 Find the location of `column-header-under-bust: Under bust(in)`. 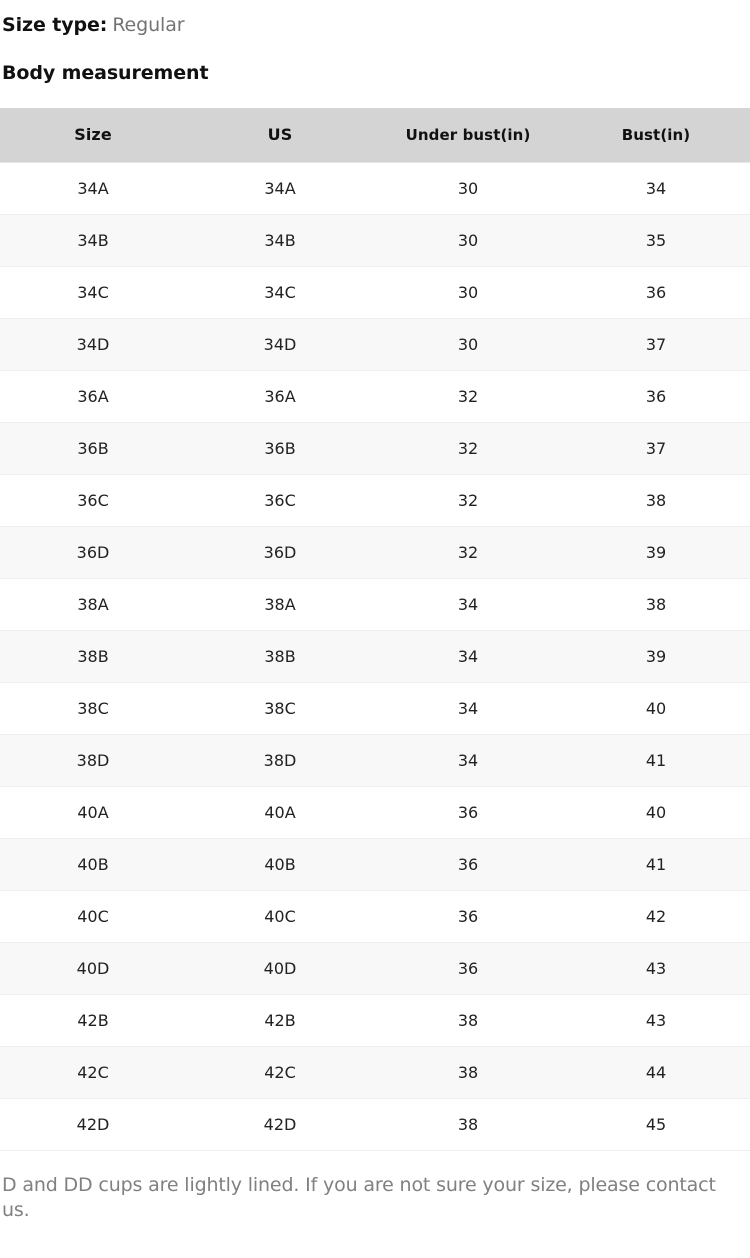

column-header-under-bust: Under bust(in) is located at coordinates (468, 135).